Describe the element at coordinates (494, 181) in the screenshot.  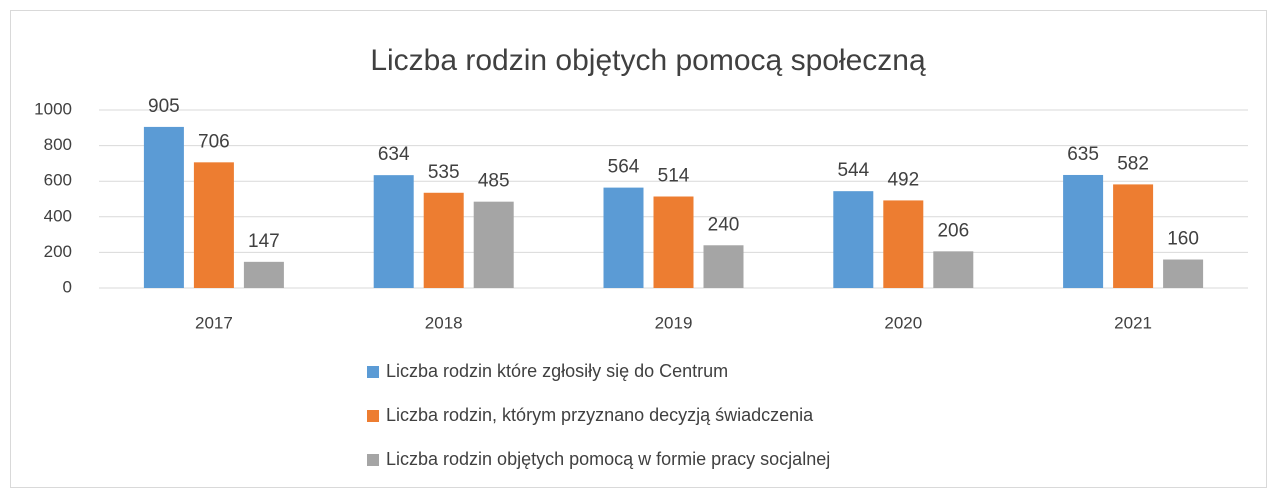
I see `data-label: 485` at that location.